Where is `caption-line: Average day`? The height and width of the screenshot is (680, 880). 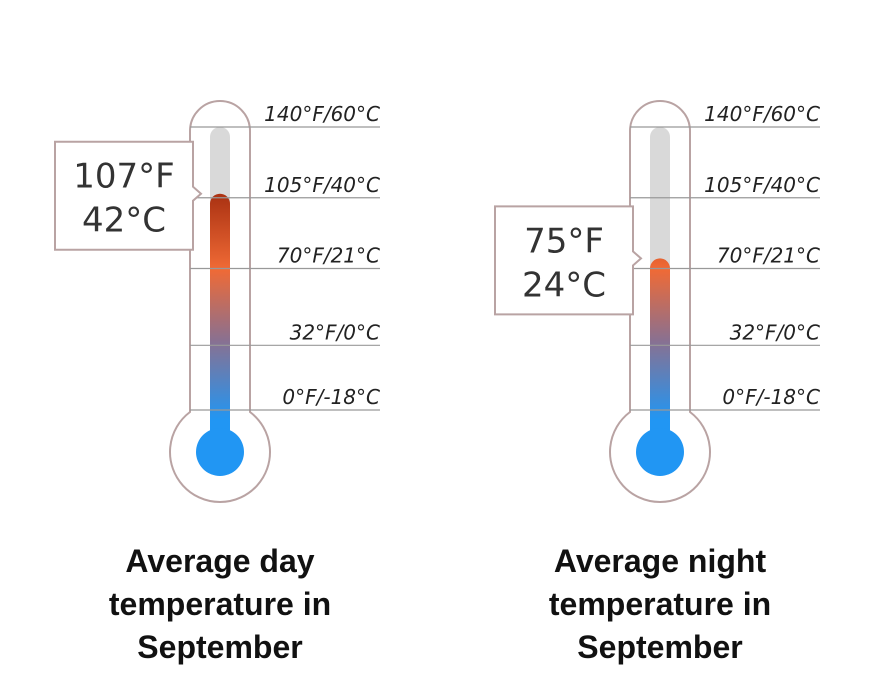
caption-line: Average day is located at coordinates (220, 561).